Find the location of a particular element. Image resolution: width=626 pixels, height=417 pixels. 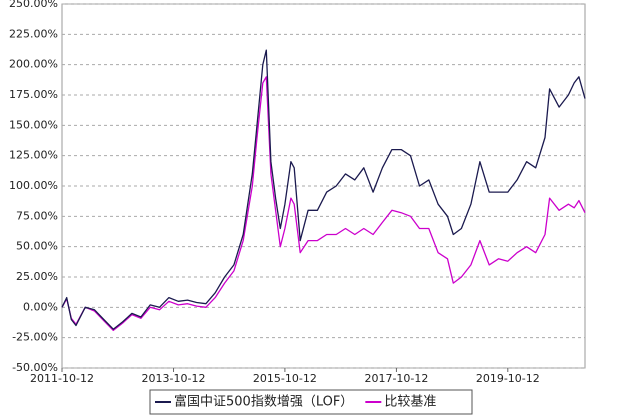

y-tick-label: 25.00% is located at coordinates (37, 276).